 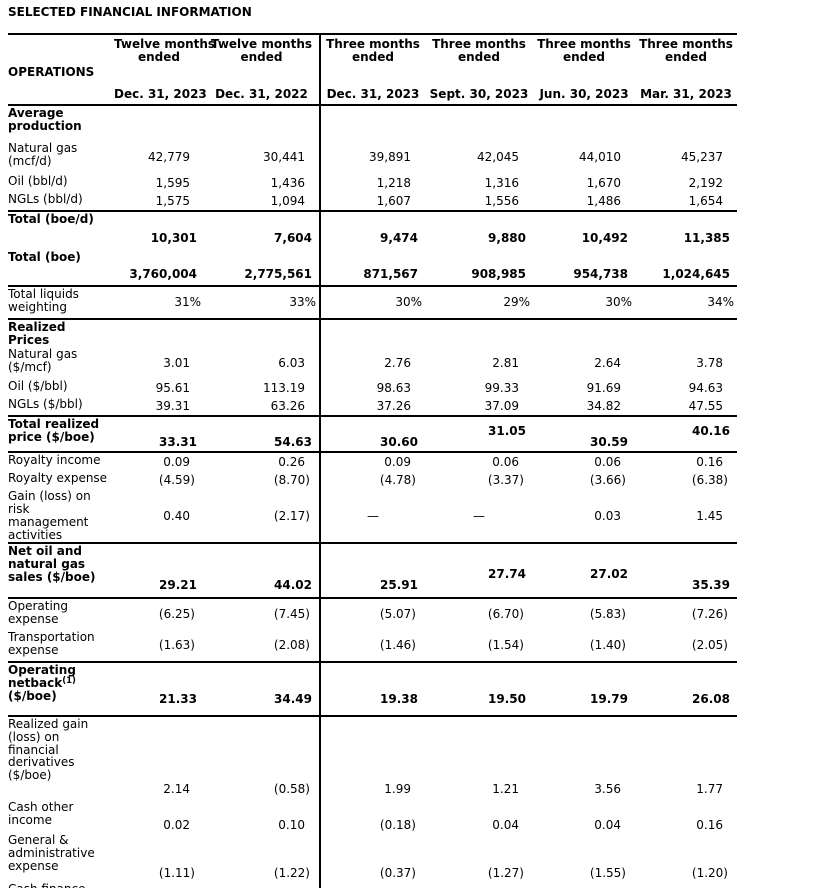 What do you see at coordinates (262, 885) in the screenshot?
I see `value-cash-finance-expense-1: (1.14)` at bounding box center [262, 885].